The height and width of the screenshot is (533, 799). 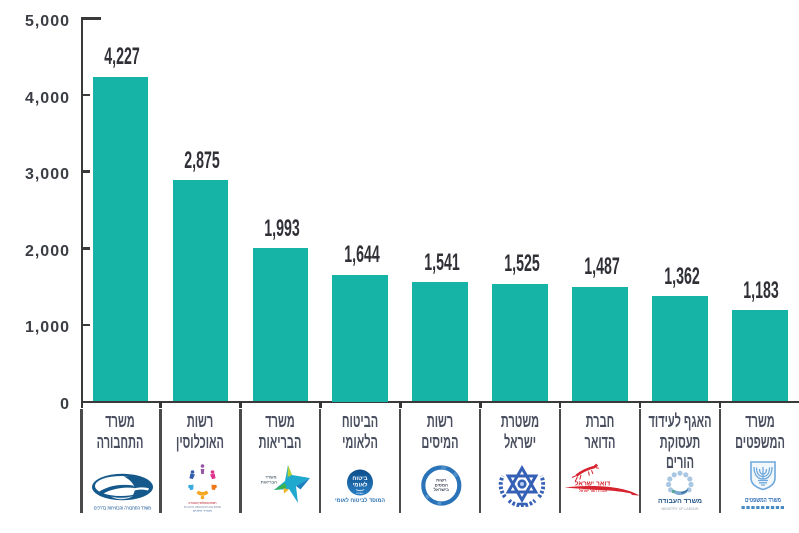 I want to click on svg-text: רשות האוכלוסין וההגירה, so click(x=203, y=503).